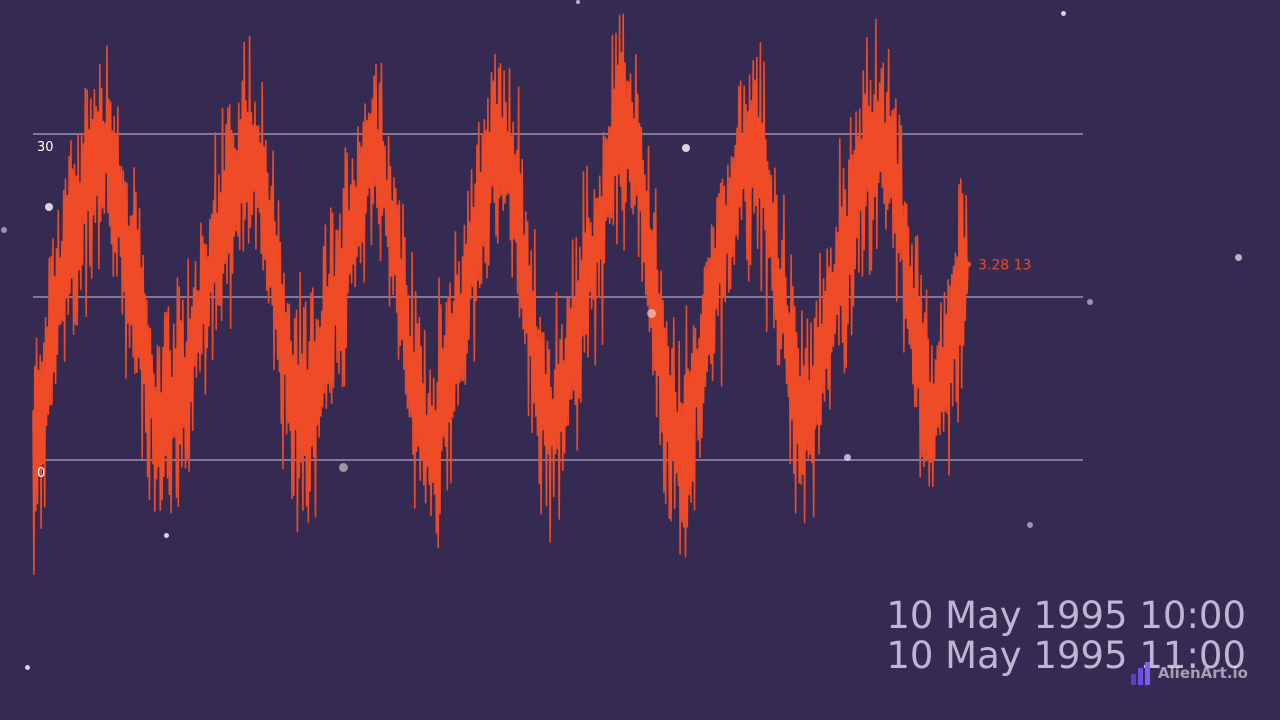 The height and width of the screenshot is (720, 1280). I want to click on tick-label-layer: 0 30, so click(45, 310).